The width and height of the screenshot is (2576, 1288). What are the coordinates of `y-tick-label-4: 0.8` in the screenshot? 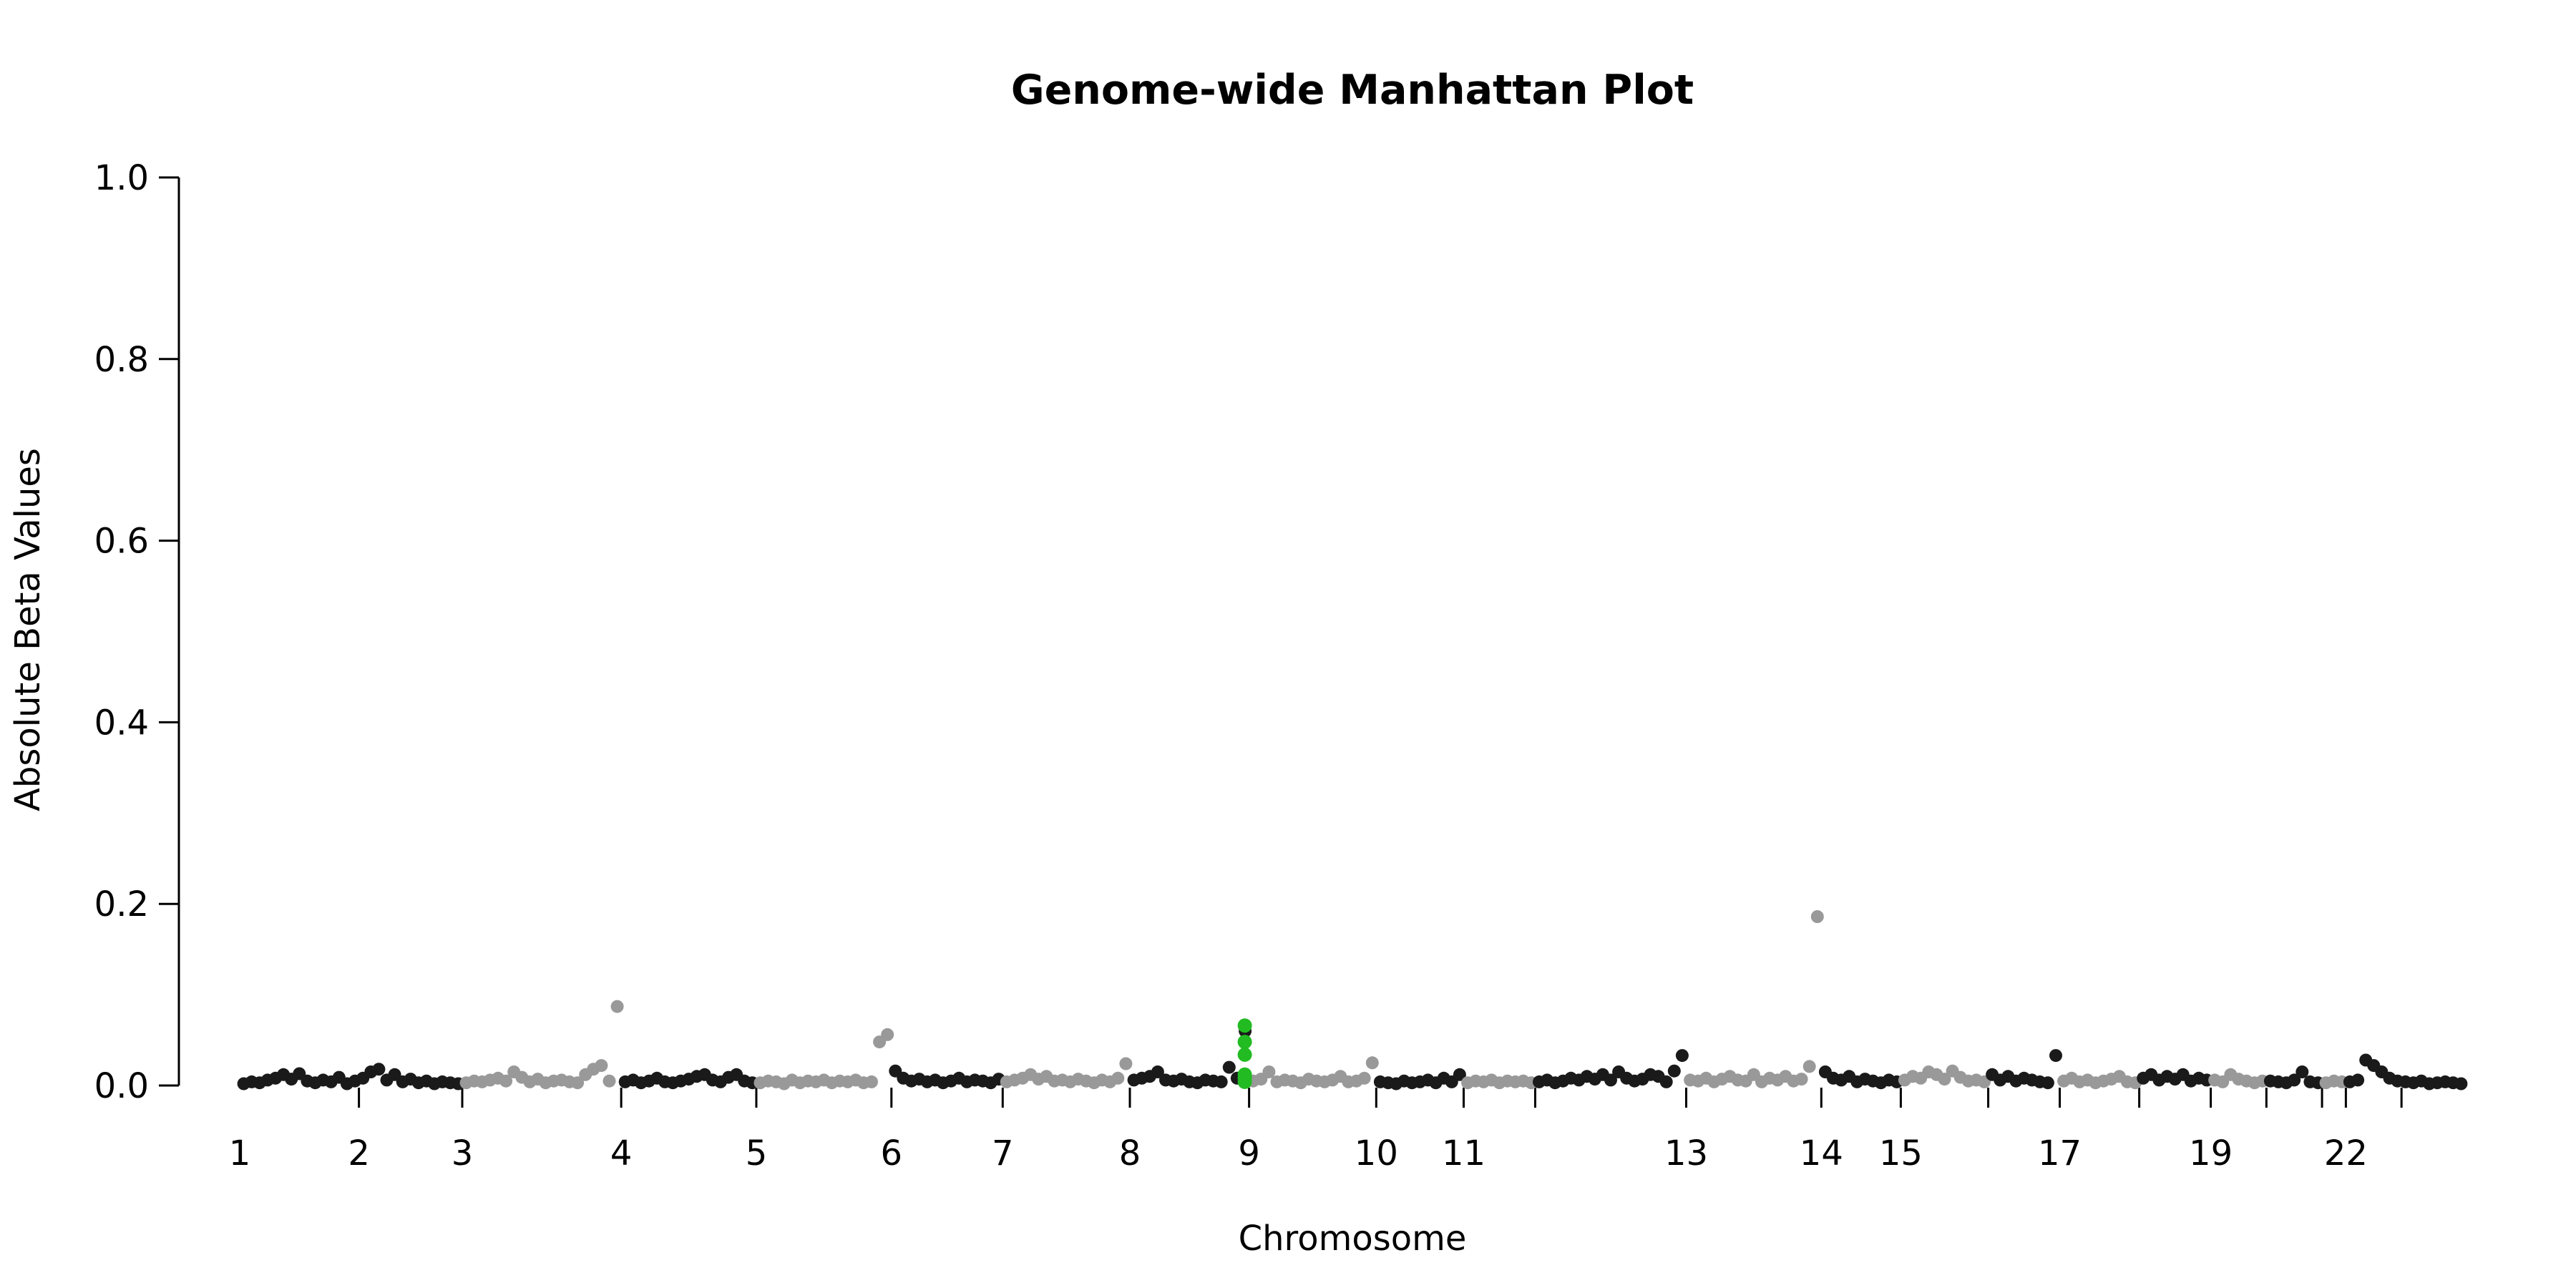 It's located at (122, 360).